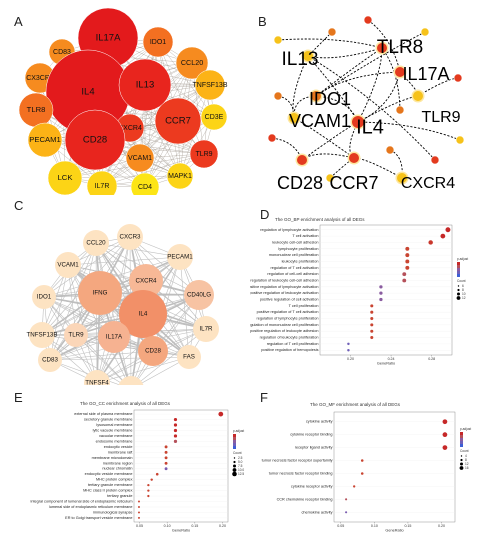 Image resolution: width=484 pixels, height=550 pixels. I want to click on node-c-cd83: CD83, so click(50, 360).